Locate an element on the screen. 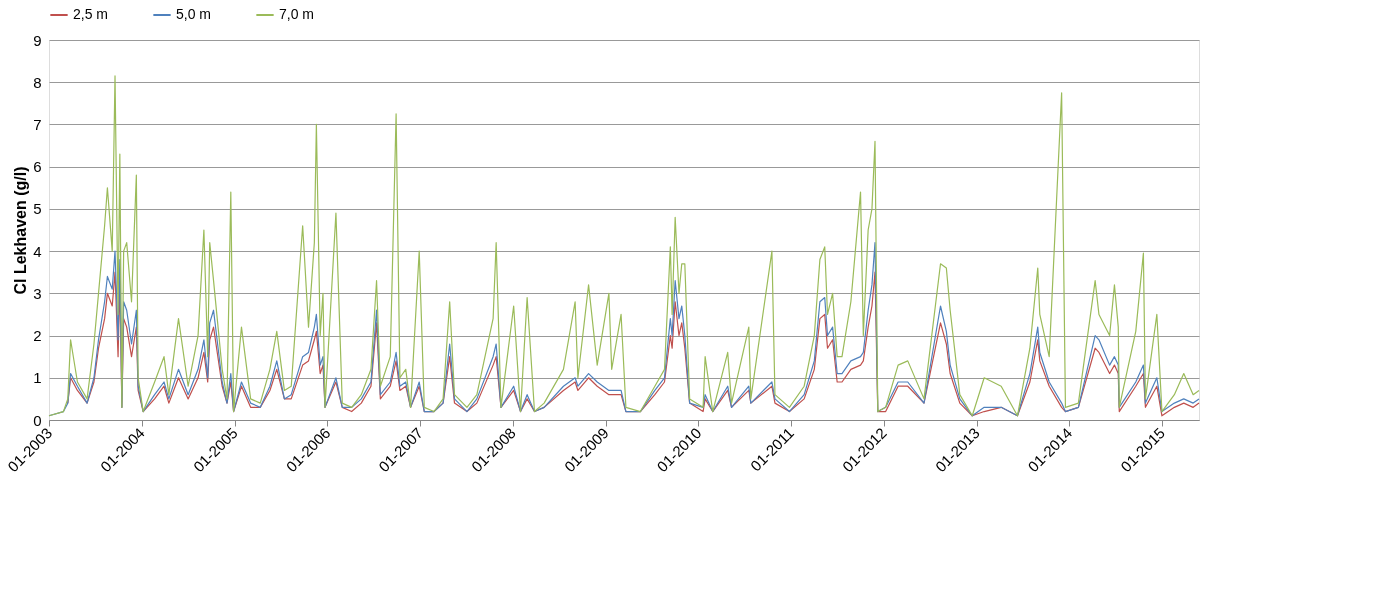 The width and height of the screenshot is (1375, 608). y-tick-label: 3 is located at coordinates (37, 293).